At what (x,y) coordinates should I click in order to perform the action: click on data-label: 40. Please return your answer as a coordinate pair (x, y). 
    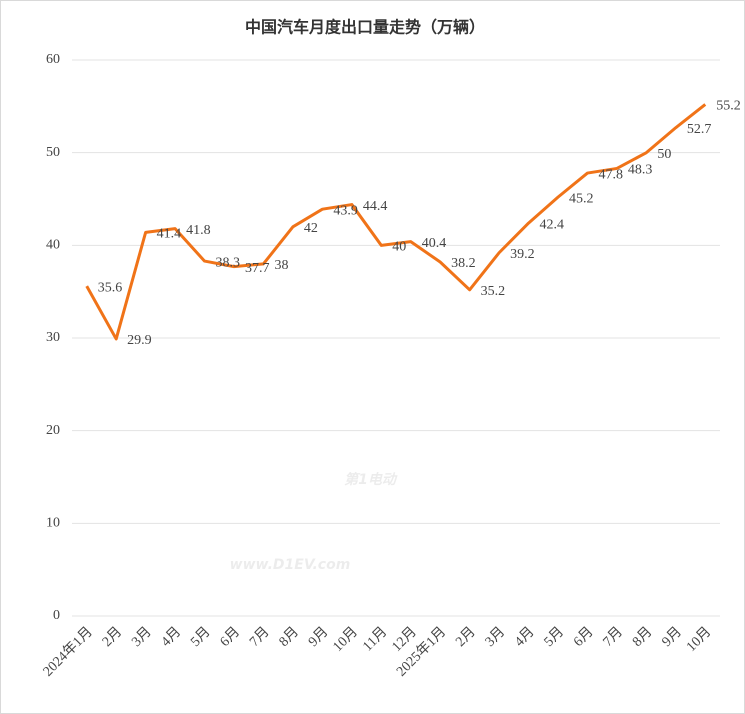
    Looking at the image, I should click on (399, 247).